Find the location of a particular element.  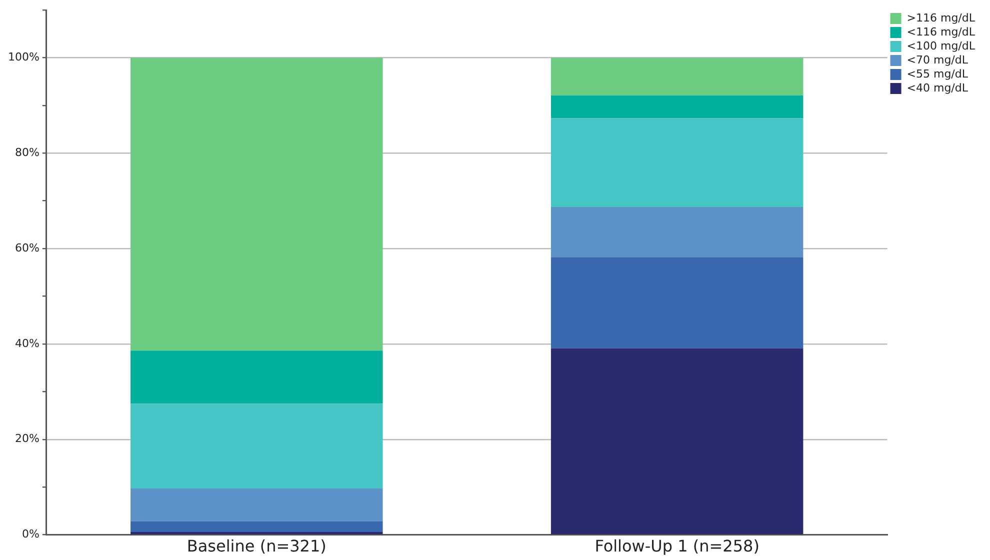

y-tick-label: 80% is located at coordinates (27, 152).